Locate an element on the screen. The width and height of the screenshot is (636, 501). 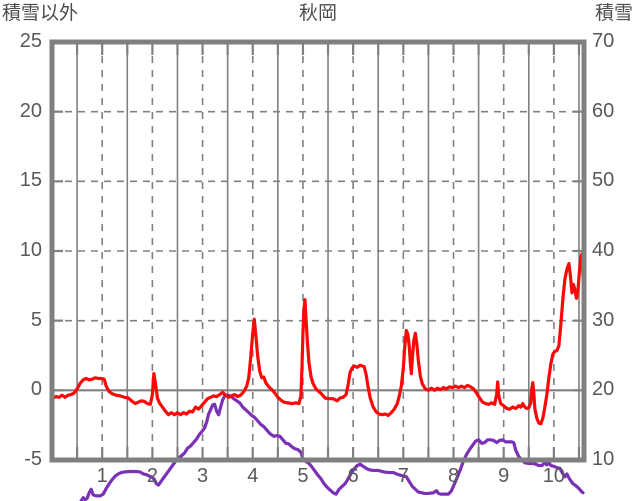
x-tick-label: 8 is located at coordinates (453, 476).